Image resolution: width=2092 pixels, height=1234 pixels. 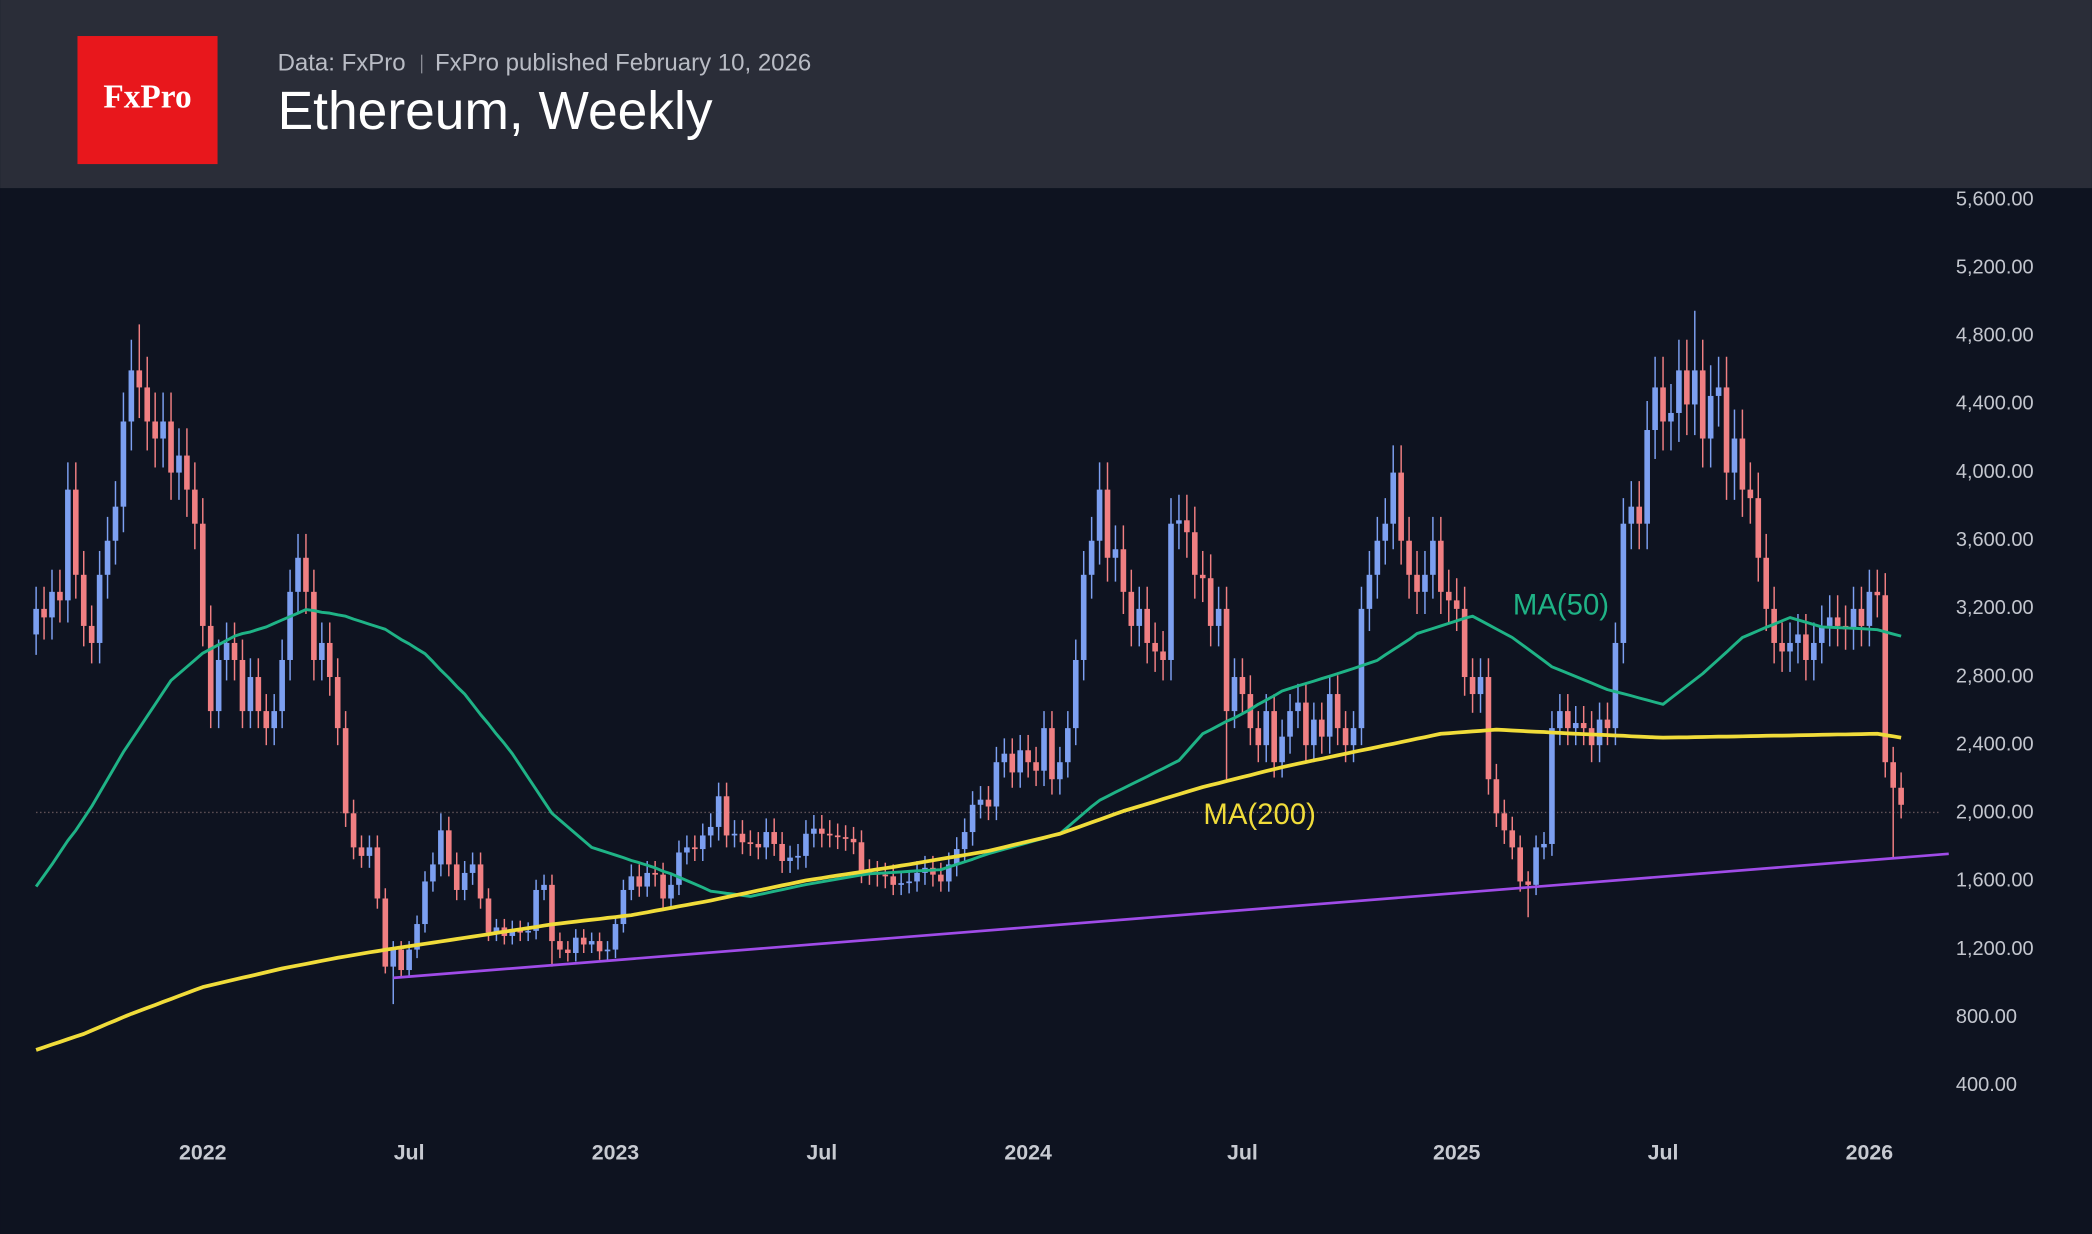 What do you see at coordinates (1995, 676) in the screenshot?
I see `y-tick-label: 2,800.00` at bounding box center [1995, 676].